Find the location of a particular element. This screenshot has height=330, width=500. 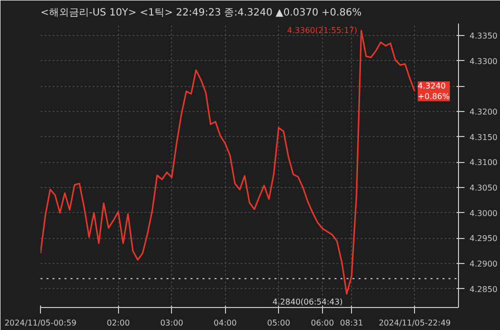

x-tick-label: 04:00 is located at coordinates (225, 323).